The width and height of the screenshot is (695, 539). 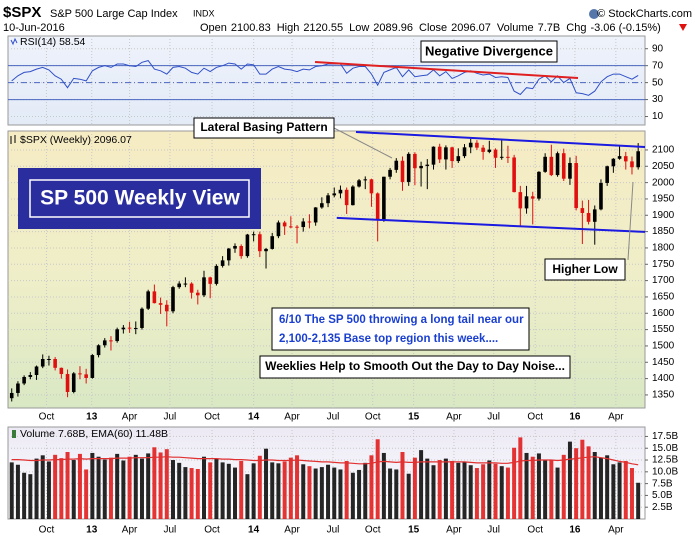 What do you see at coordinates (14, 41) in the screenshot?
I see `rsi-icon` at bounding box center [14, 41].